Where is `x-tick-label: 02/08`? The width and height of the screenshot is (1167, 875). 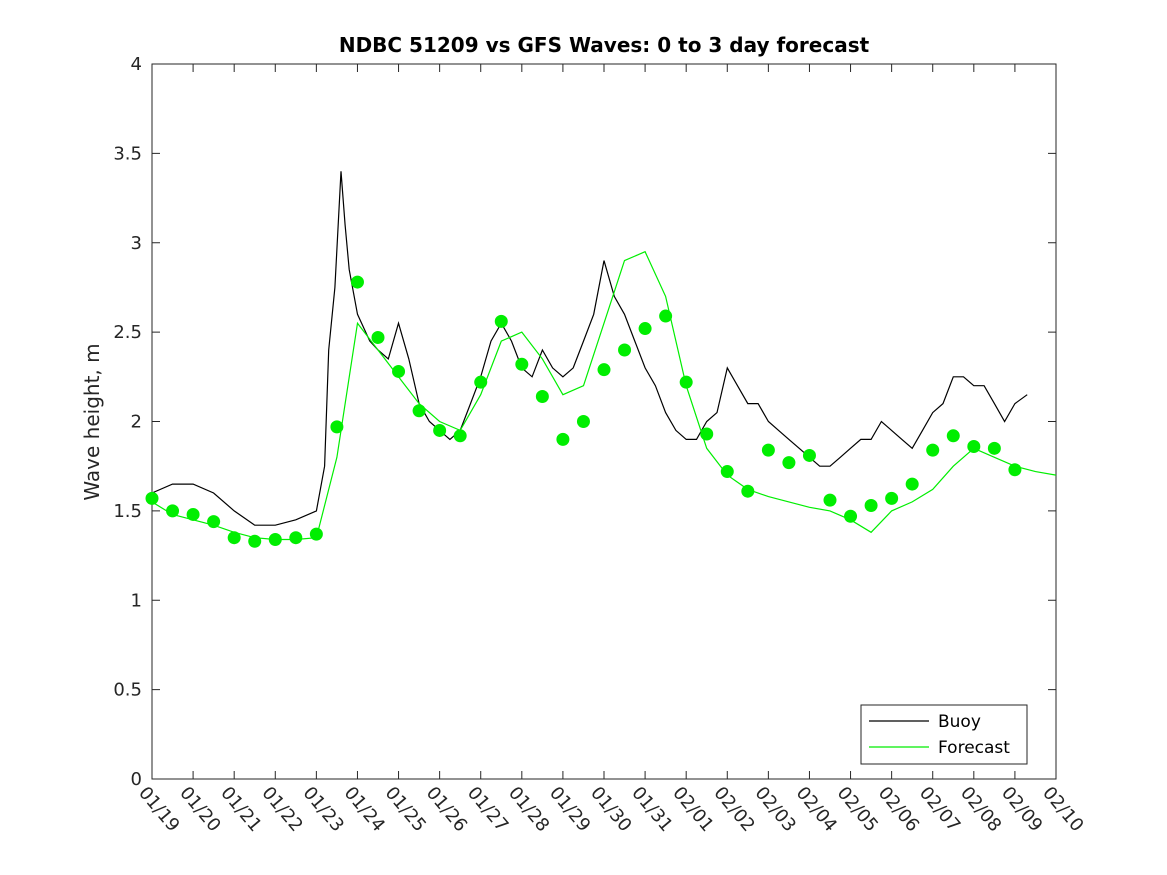
x-tick-label: 02/08 is located at coordinates (980, 809).